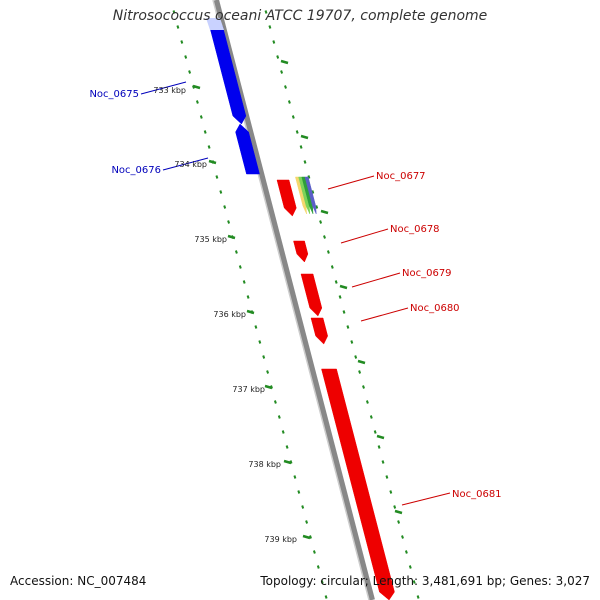 Image resolution: width=600 pixels, height=600 pixels. I want to click on gene-label-noc-0676: Noc_0676, so click(136, 170).